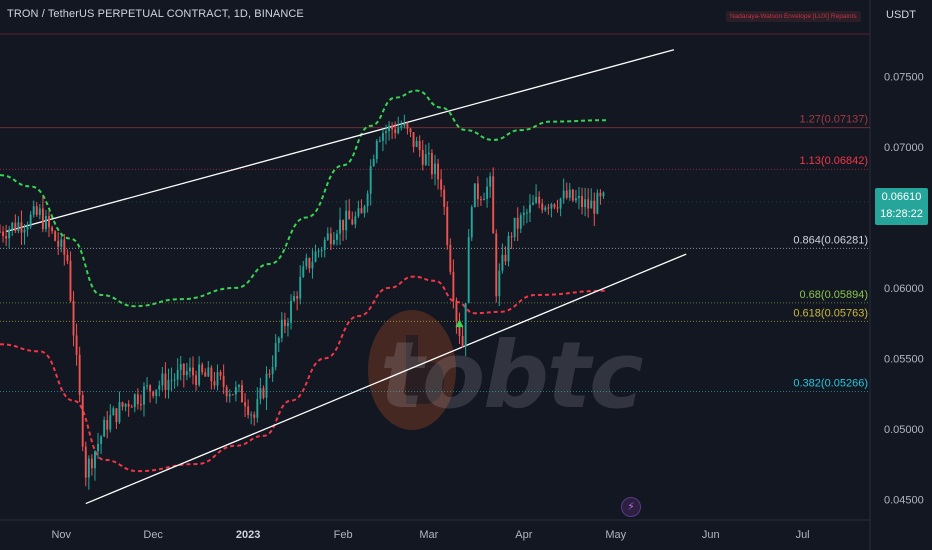 Image resolution: width=932 pixels, height=550 pixels. I want to click on x-tick-label: Mar, so click(428, 535).